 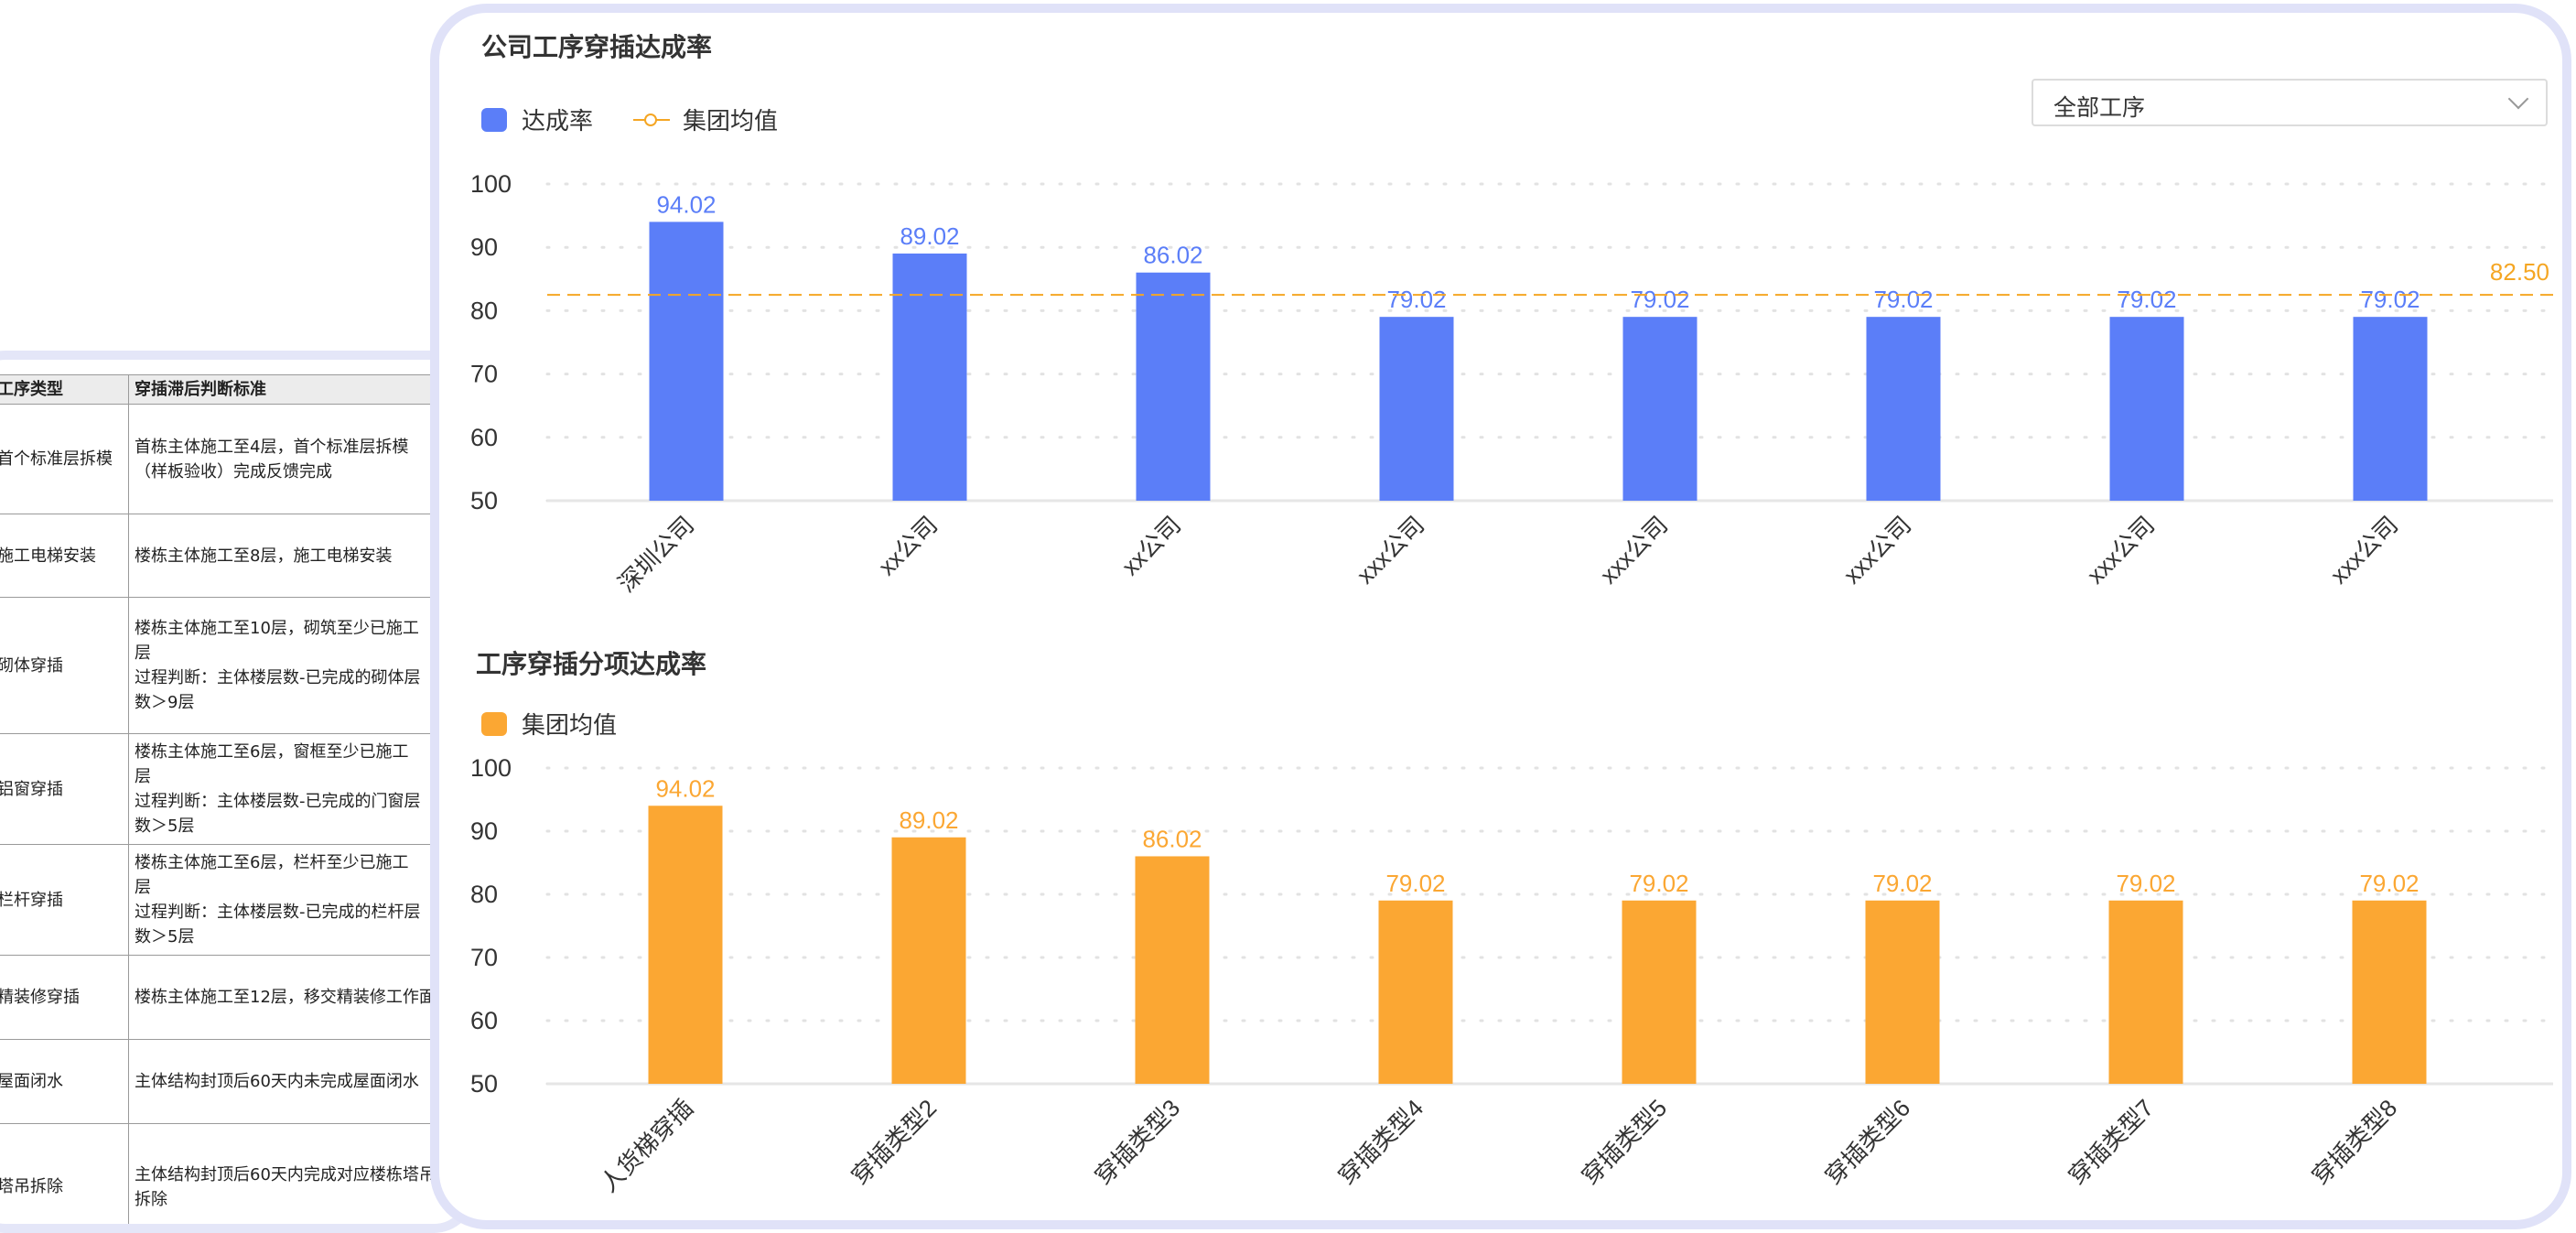 I want to click on criteria-cell: 主体结构封顶后60天内完成对应楼栋塔吊 拆除, so click(x=297, y=1173).